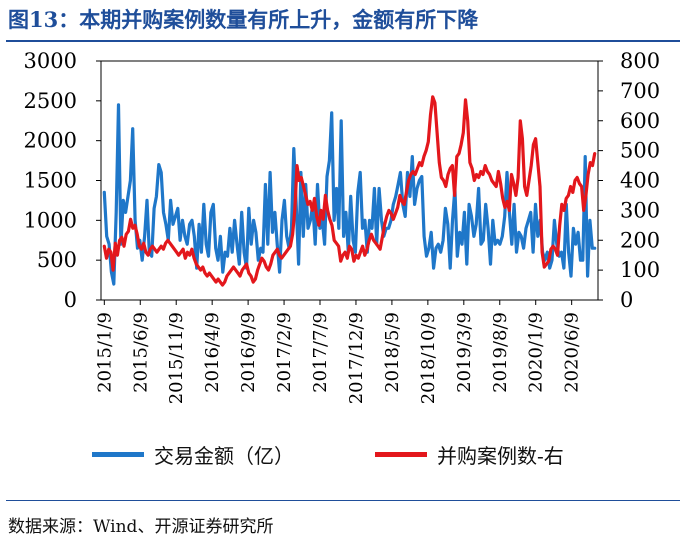 The width and height of the screenshot is (687, 539). What do you see at coordinates (464, 352) in the screenshot?
I see `x-tick-label: 2019/3/9` at bounding box center [464, 352].